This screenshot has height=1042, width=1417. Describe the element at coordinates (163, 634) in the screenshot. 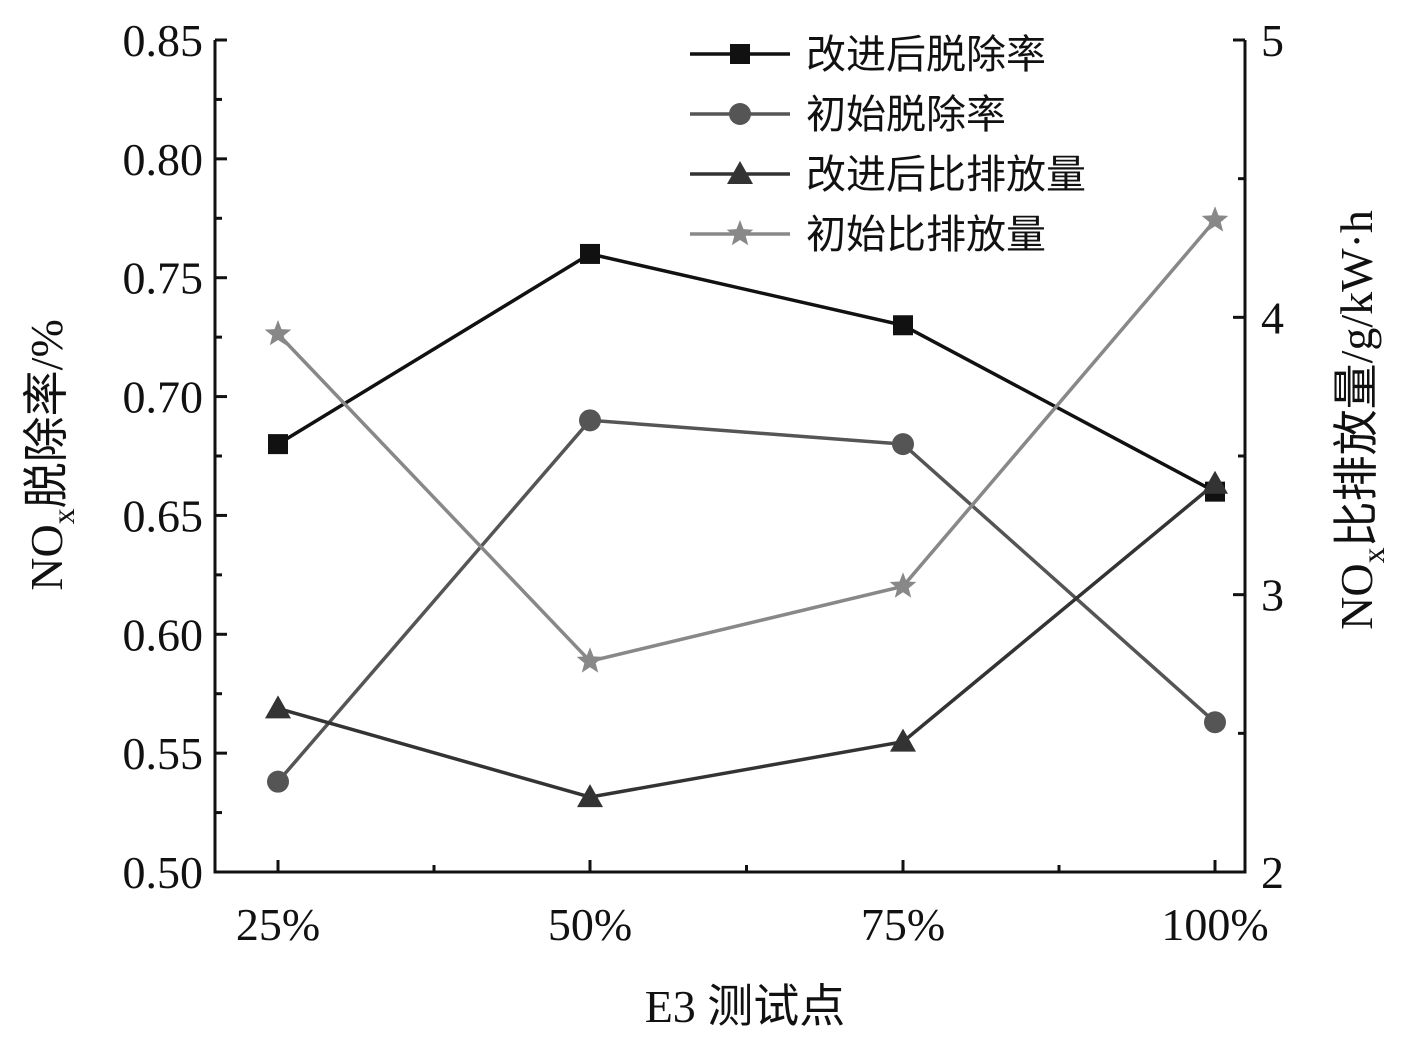

I see `y-left-tick-label: 0.60` at that location.